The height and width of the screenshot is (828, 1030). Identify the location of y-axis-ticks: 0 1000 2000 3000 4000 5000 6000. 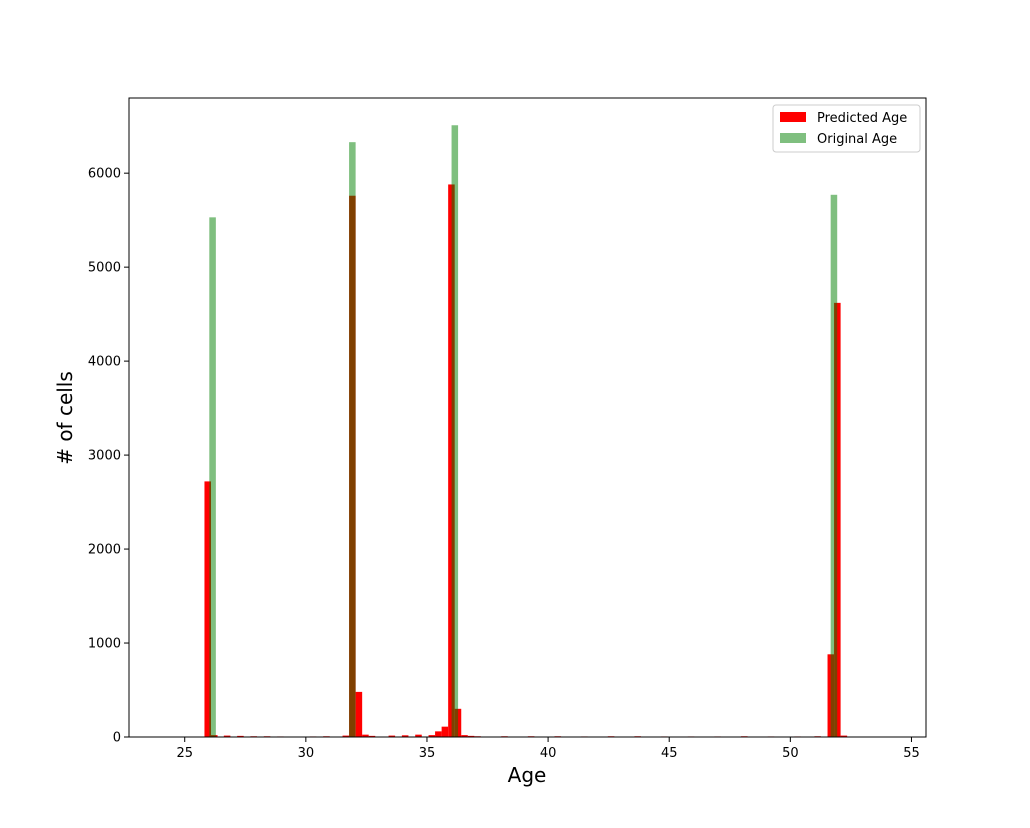
(108, 456).